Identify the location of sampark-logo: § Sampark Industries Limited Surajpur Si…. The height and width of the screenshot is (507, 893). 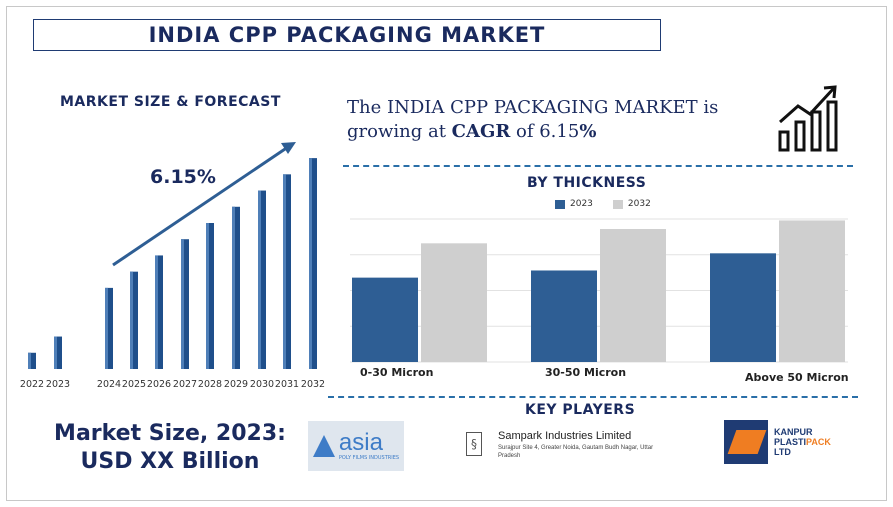
(567, 445).